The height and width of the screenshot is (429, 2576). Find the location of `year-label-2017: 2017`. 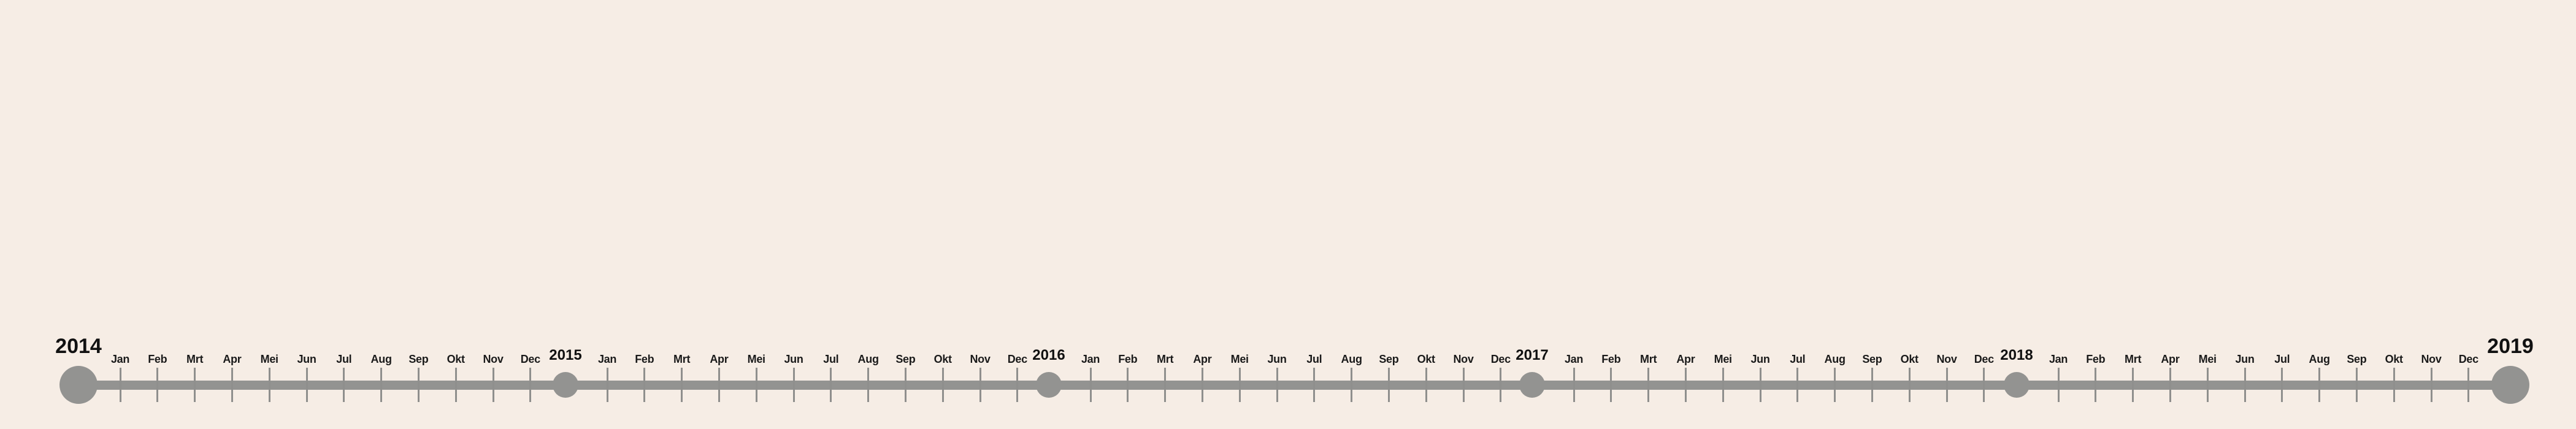

year-label-2017: 2017 is located at coordinates (1532, 355).